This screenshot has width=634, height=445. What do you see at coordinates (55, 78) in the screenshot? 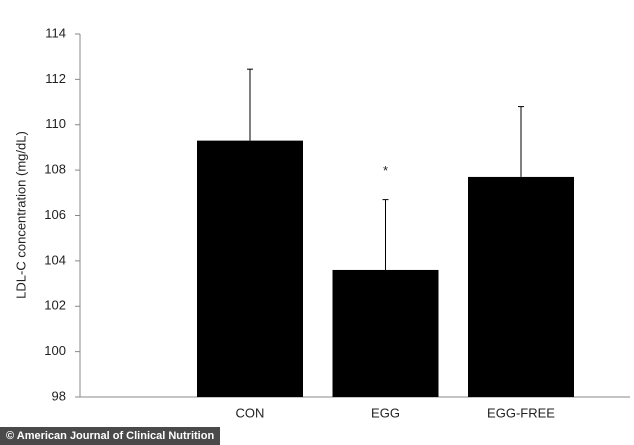
I see `y-tick-label: 112` at bounding box center [55, 78].